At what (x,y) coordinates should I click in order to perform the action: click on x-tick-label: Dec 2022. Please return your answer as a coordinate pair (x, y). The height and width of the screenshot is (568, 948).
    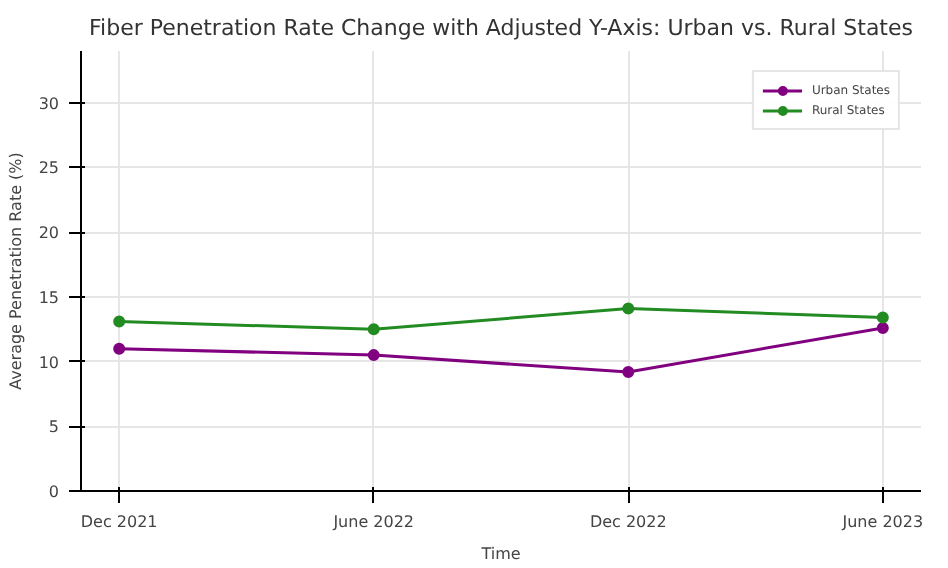
    Looking at the image, I should click on (628, 522).